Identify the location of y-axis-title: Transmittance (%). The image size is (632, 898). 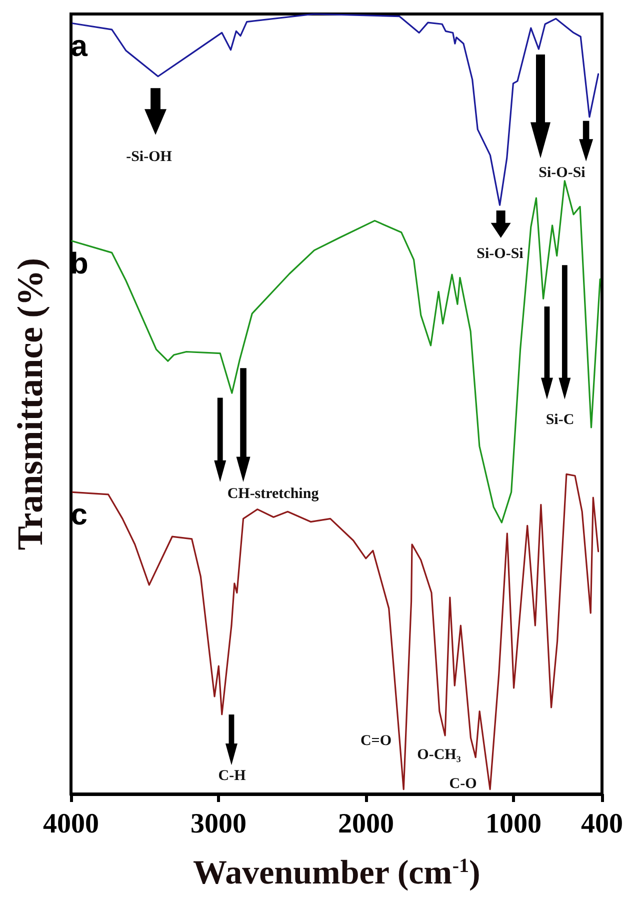
(30, 404).